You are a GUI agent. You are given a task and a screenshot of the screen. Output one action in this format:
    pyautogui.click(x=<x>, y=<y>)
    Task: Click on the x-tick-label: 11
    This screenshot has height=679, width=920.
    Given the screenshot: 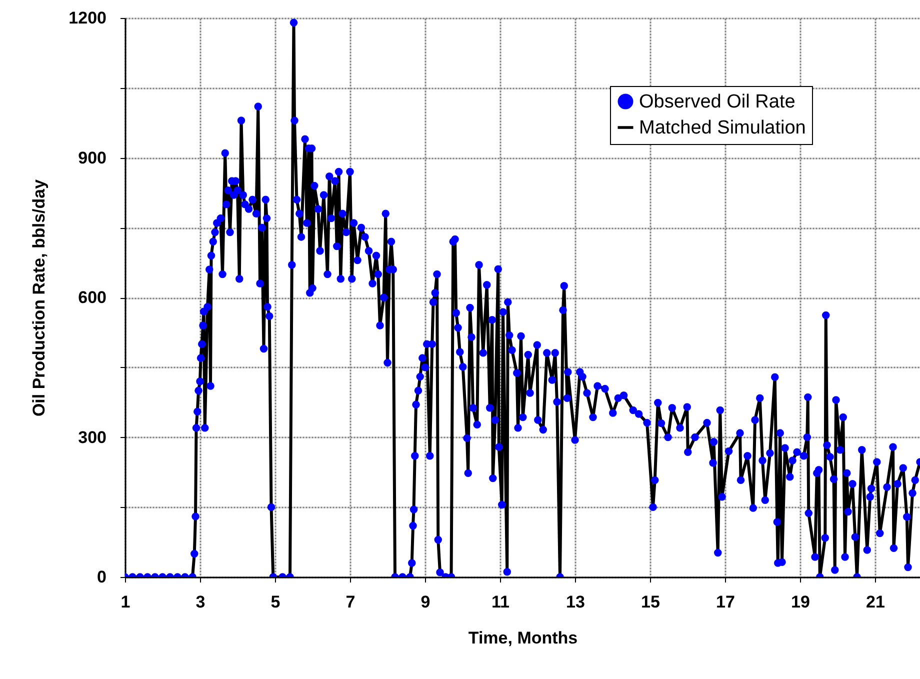 What is the action you would take?
    pyautogui.click(x=501, y=602)
    